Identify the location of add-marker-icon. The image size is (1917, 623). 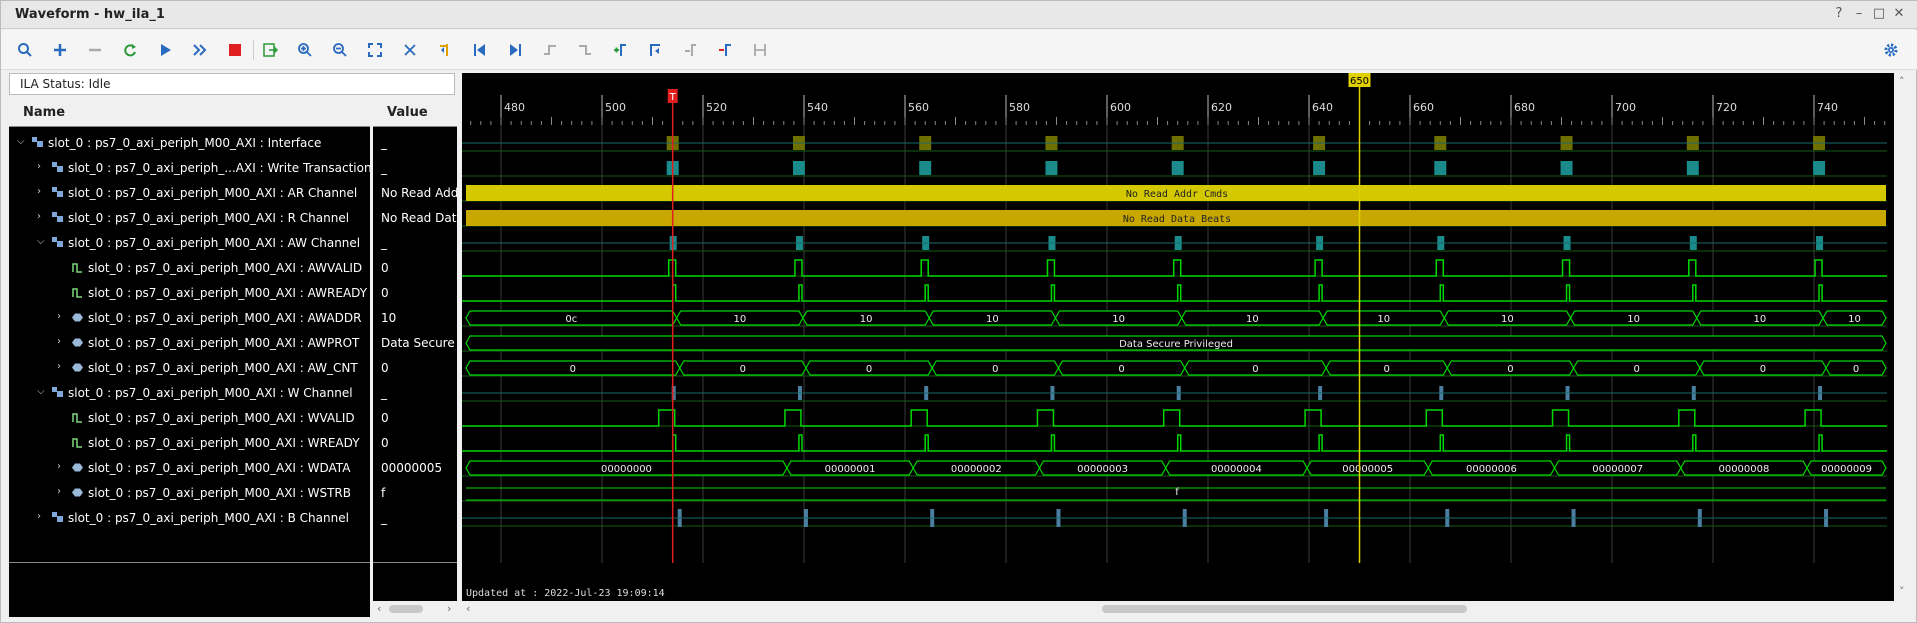
(620, 50).